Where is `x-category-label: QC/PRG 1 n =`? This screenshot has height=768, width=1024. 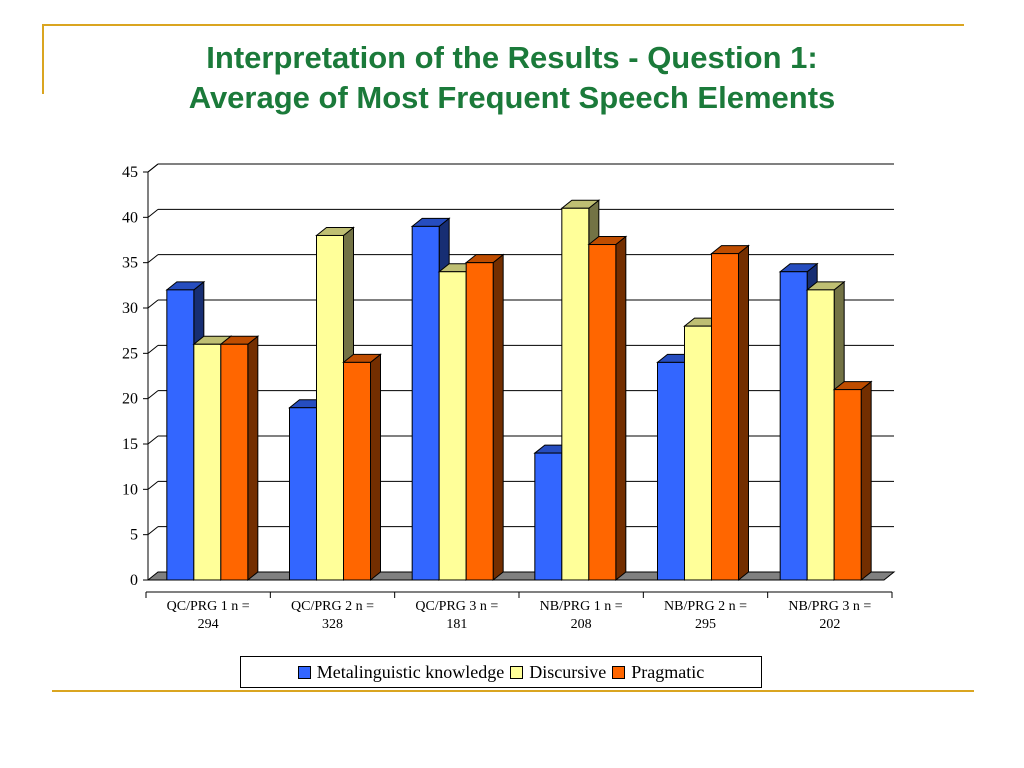 x-category-label: QC/PRG 1 n = is located at coordinates (208, 606).